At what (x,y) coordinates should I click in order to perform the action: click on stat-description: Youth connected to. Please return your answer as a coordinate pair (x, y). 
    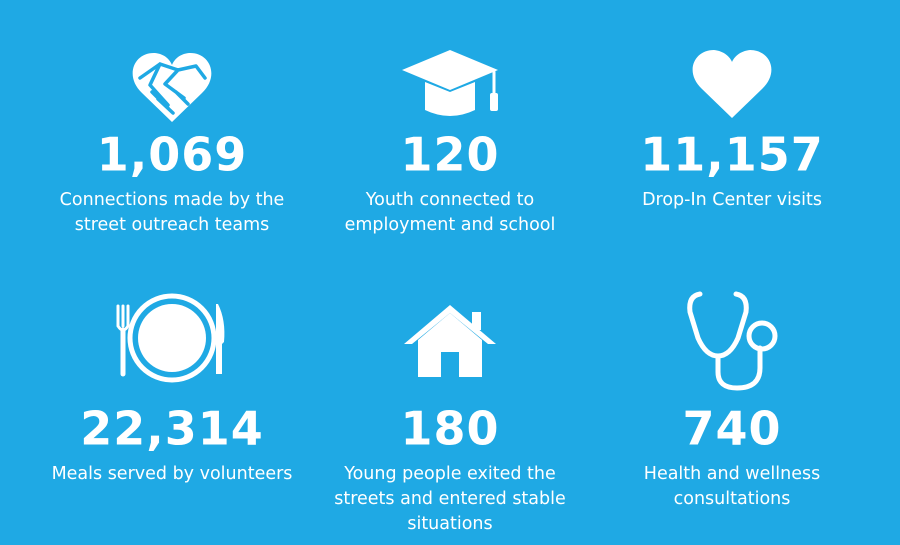
    Looking at the image, I should click on (449, 200).